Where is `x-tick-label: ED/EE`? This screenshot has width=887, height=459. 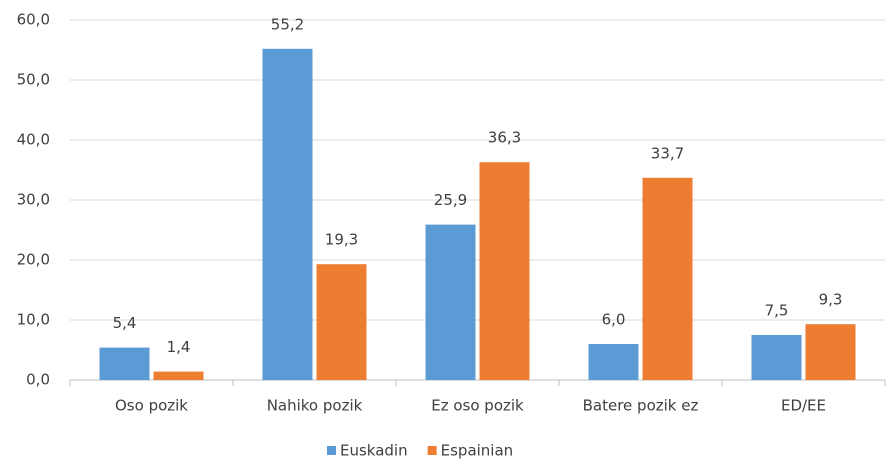 x-tick-label: ED/EE is located at coordinates (803, 406).